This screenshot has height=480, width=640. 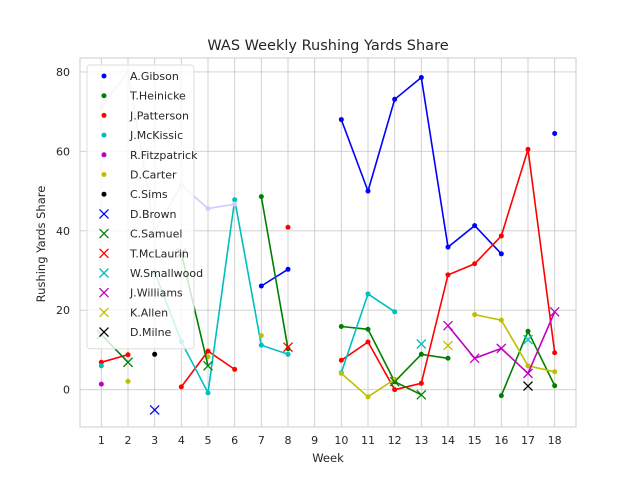 I want to click on legend-label: D.Carter, so click(x=153, y=175).